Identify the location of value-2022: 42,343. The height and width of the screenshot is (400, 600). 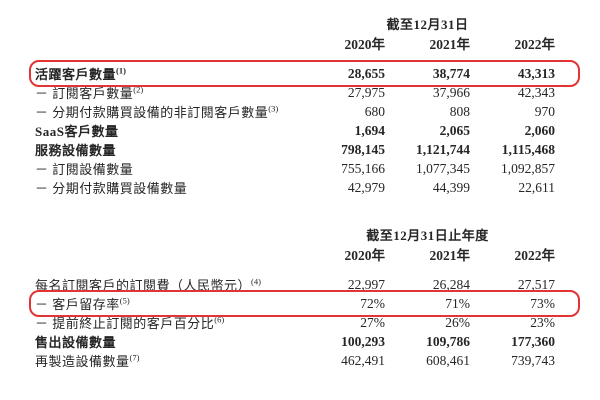
(536, 92).